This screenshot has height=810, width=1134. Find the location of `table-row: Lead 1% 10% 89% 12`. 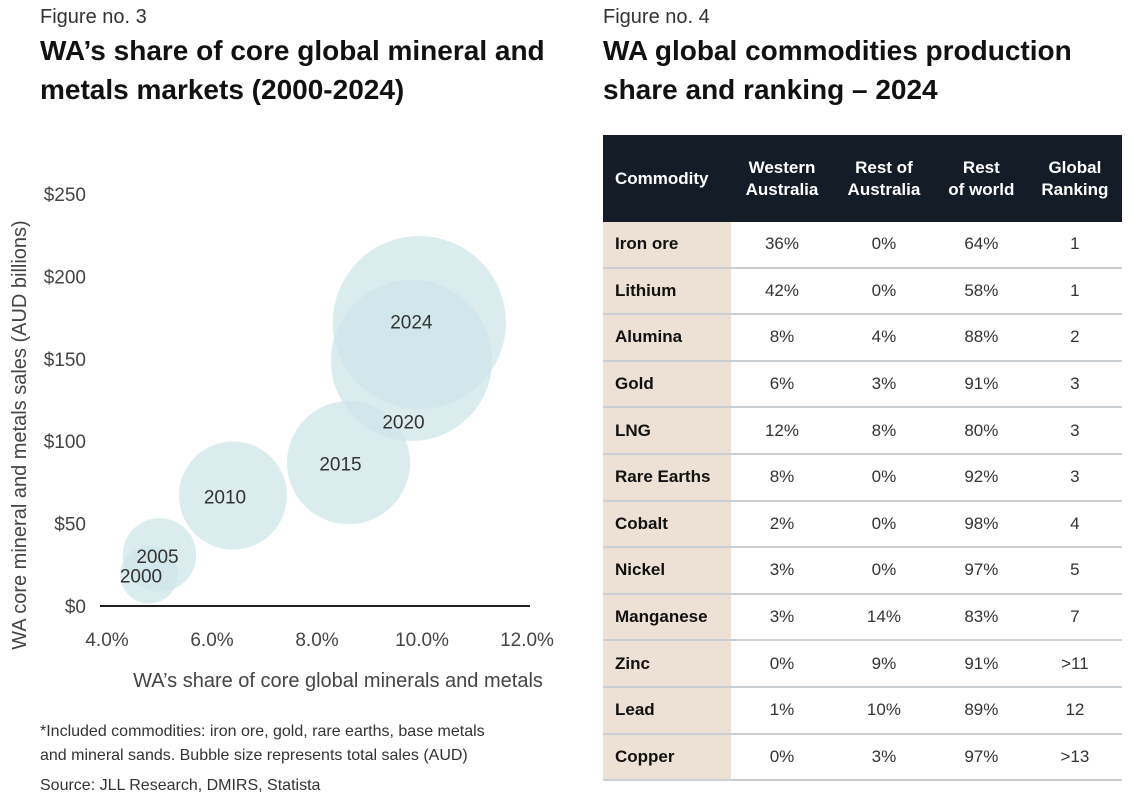

table-row: Lead 1% 10% 89% 12 is located at coordinates (862, 710).